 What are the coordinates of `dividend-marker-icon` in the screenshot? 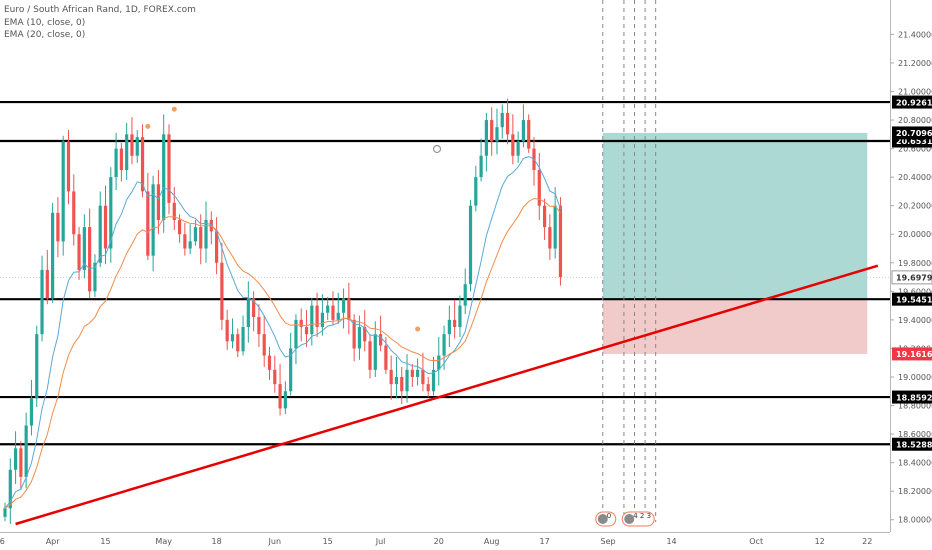 It's located at (148, 126).